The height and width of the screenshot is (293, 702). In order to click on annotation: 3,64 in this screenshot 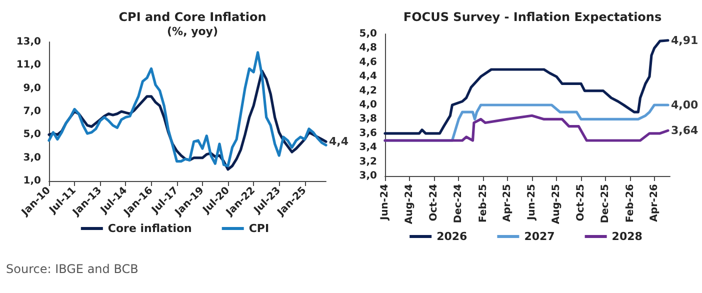, I will do `click(684, 131)`.